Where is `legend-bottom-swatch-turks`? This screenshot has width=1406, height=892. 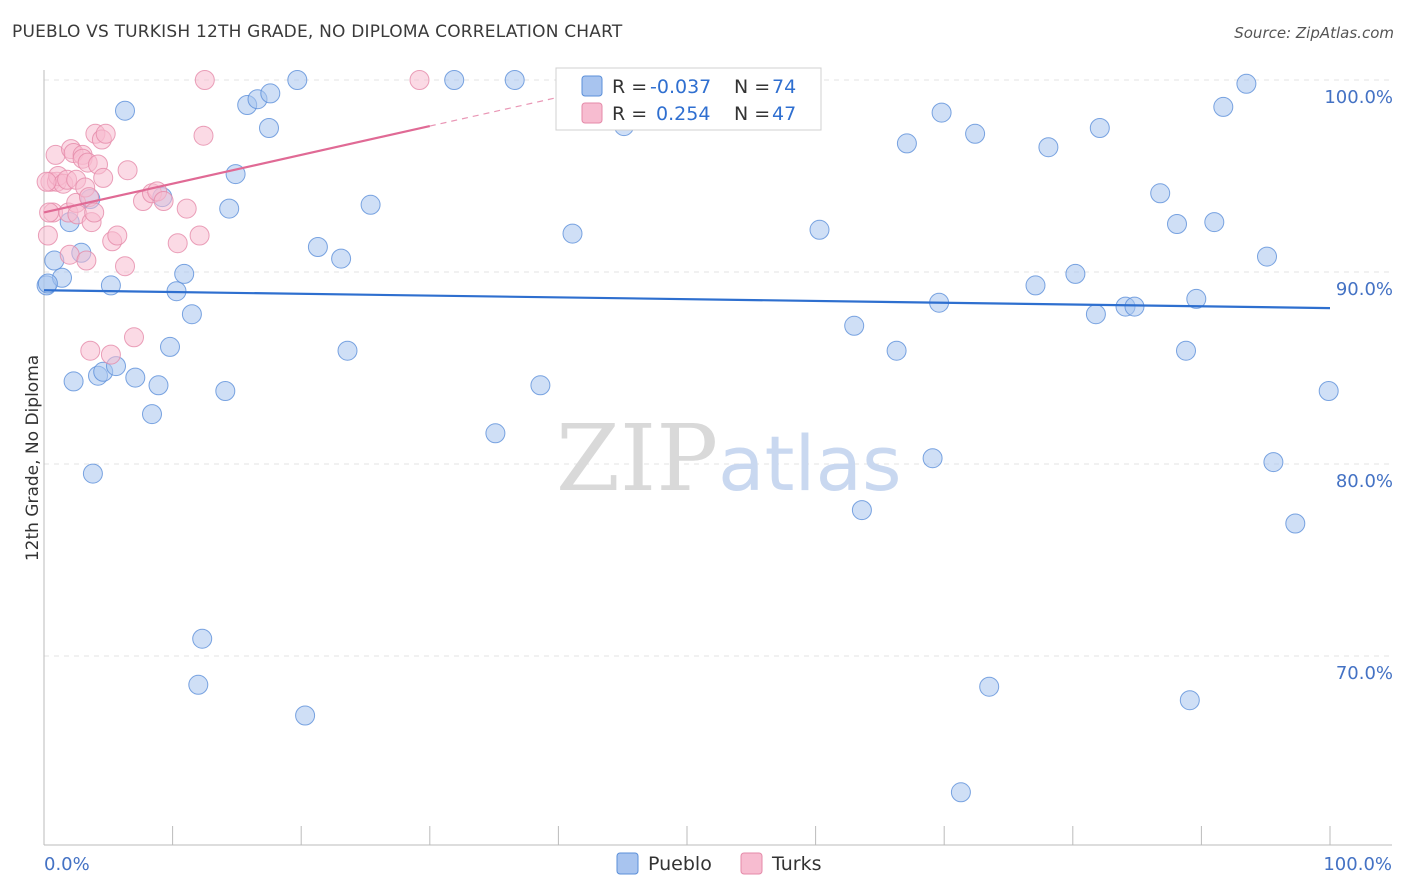
legend-bottom-swatch-turks is located at coordinates (751, 863).